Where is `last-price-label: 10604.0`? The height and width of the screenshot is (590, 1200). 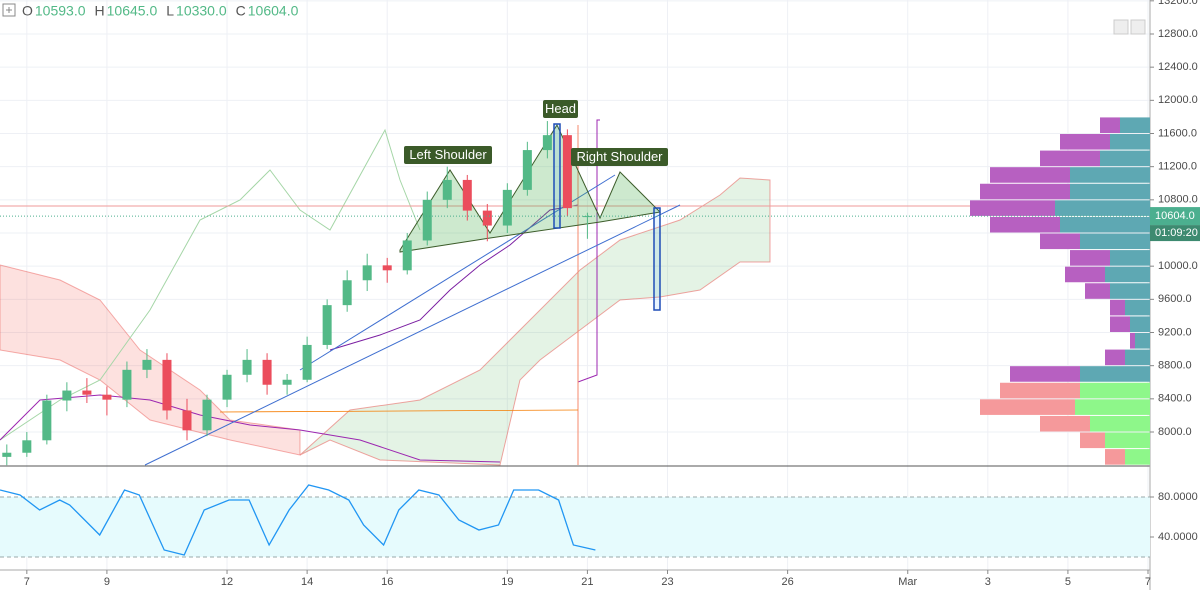 last-price-label: 10604.0 is located at coordinates (1175, 216).